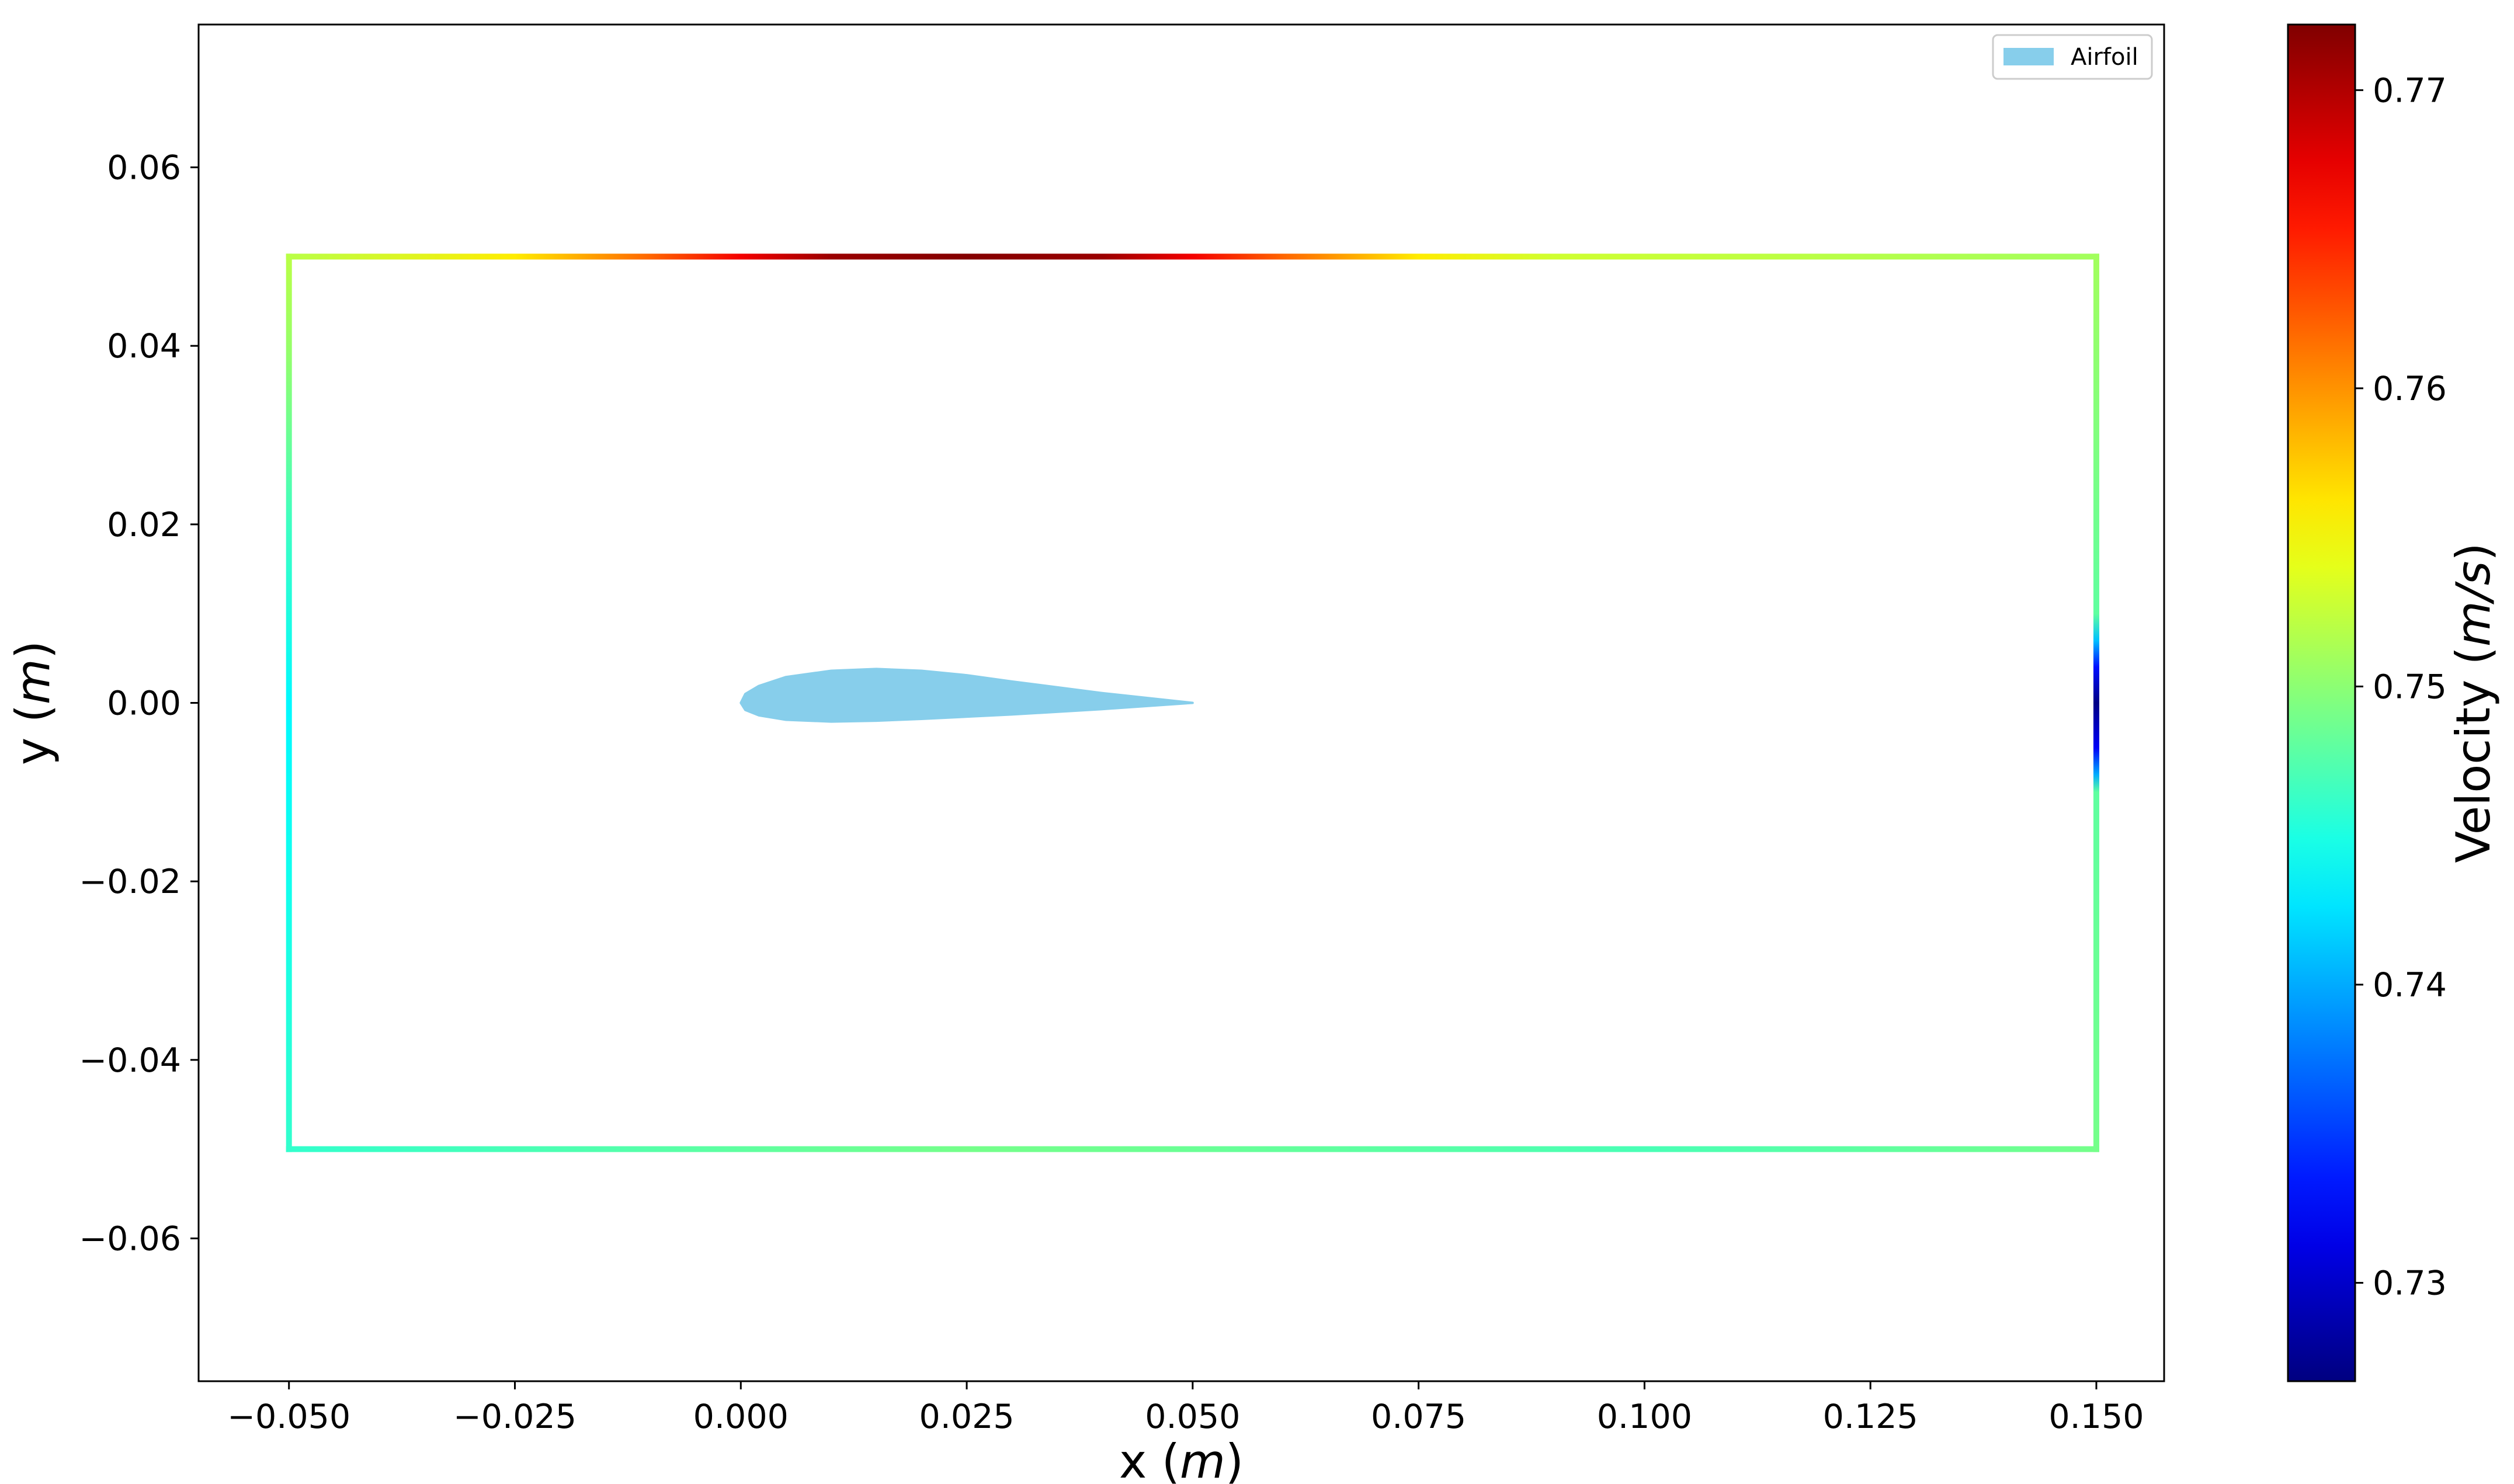  What do you see at coordinates (2410, 687) in the screenshot?
I see `colorbar-tick-label: 0.75` at bounding box center [2410, 687].